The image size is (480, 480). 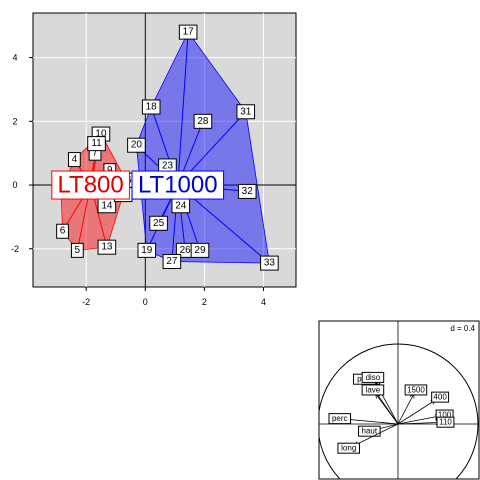 What do you see at coordinates (145, 302) in the screenshot?
I see `x-tick-label-1: 0` at bounding box center [145, 302].